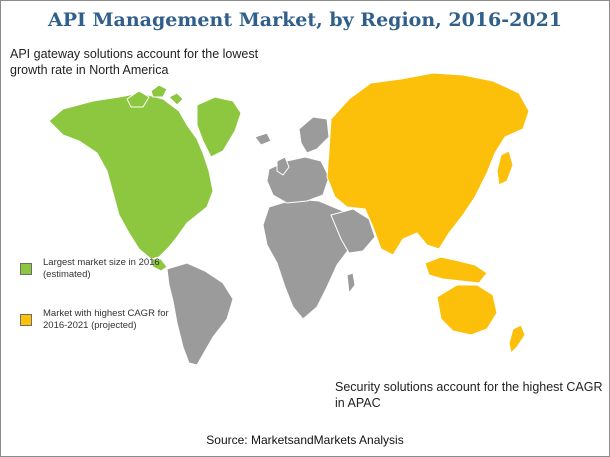  Describe the element at coordinates (263, 139) in the screenshot. I see `iceland` at that location.